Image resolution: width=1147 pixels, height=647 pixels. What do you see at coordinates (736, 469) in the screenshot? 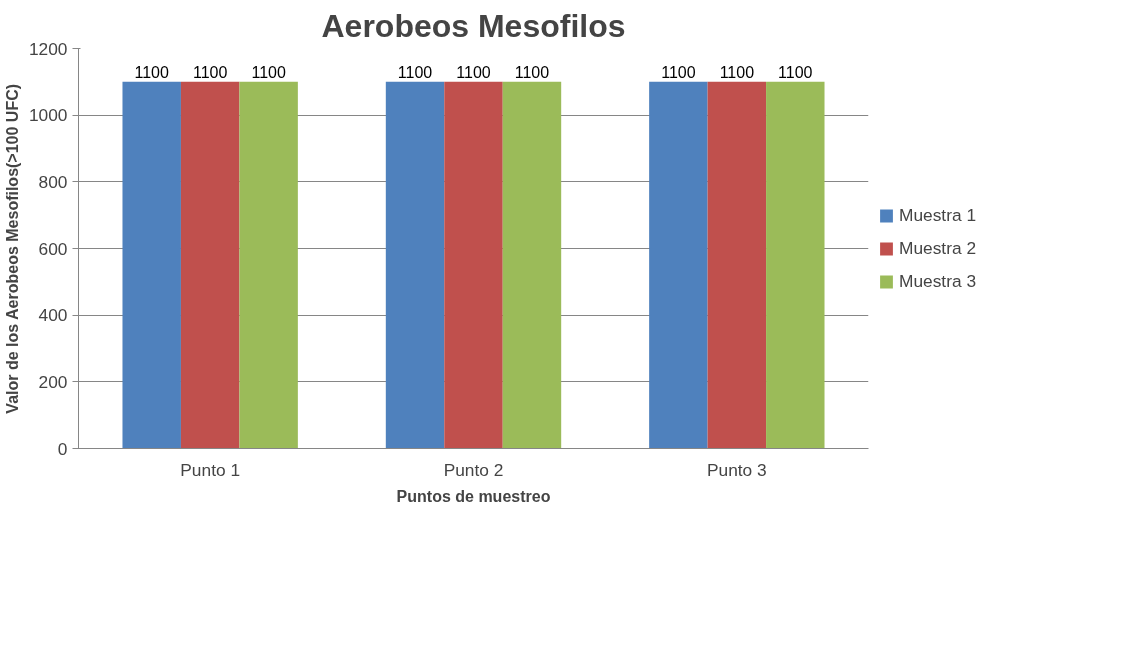
I see `x-tick-label: Punto 3` at bounding box center [736, 469].